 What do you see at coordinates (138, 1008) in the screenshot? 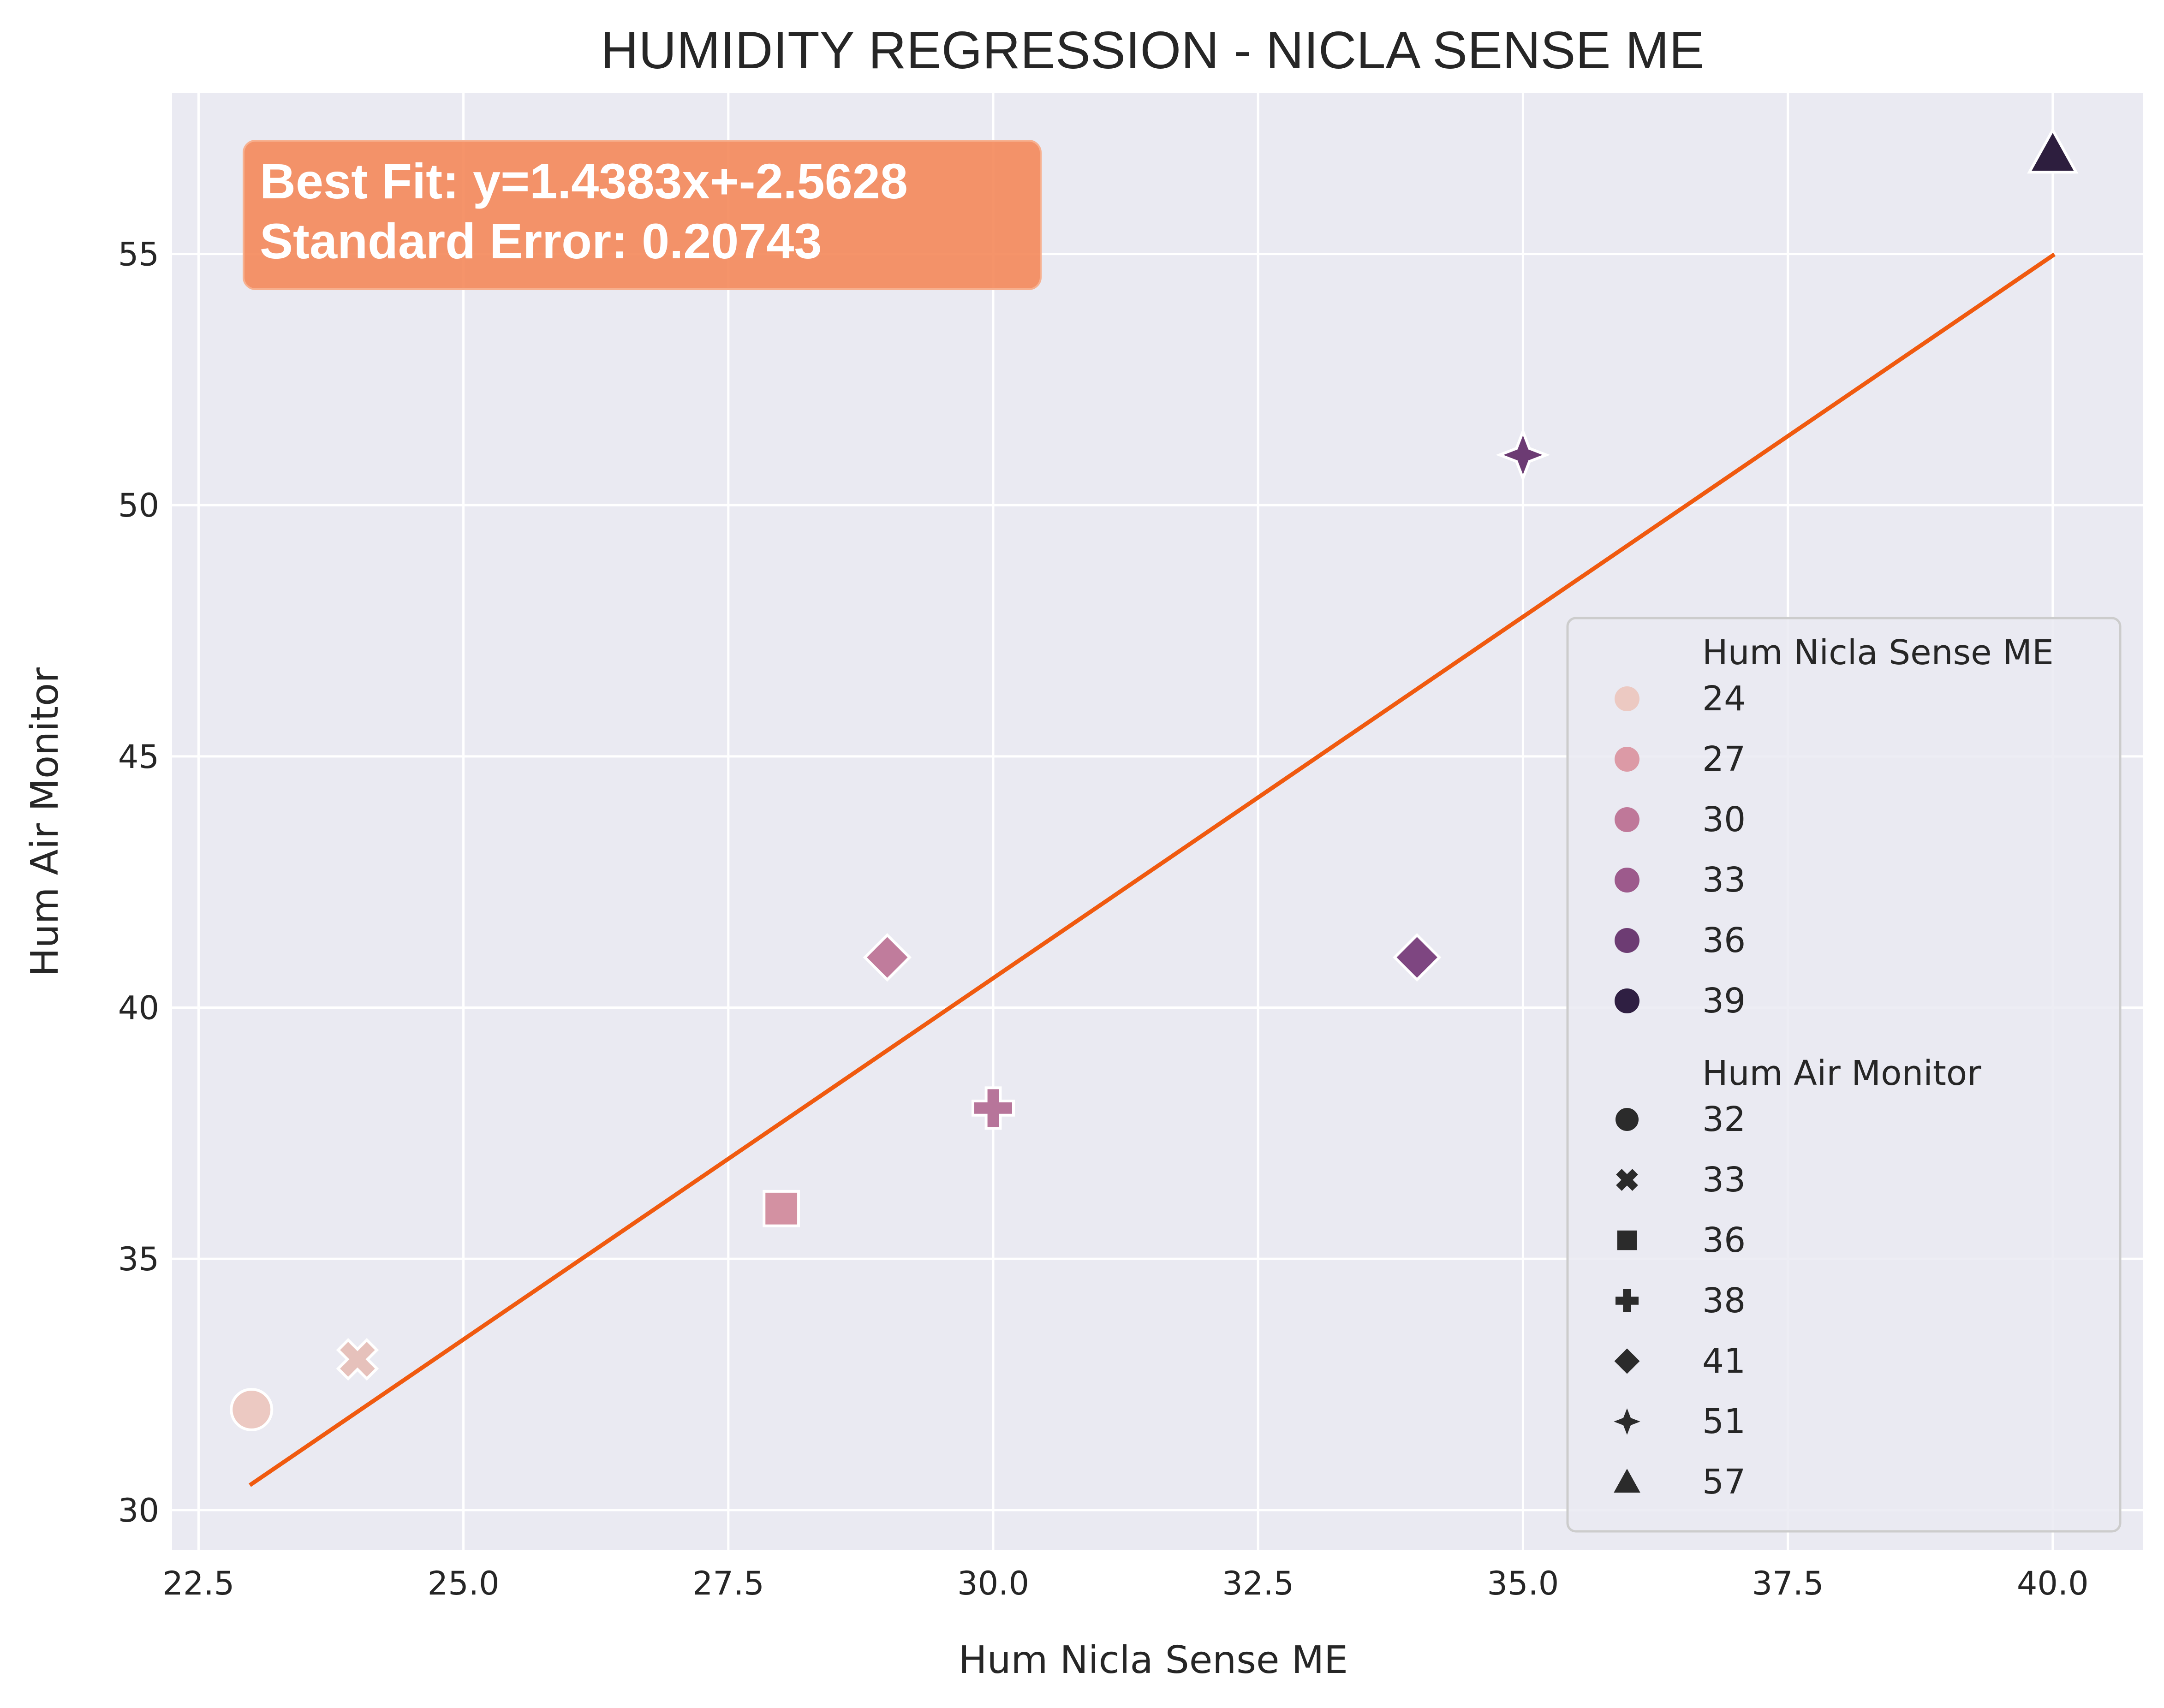
I see `y-tick-label: 40` at bounding box center [138, 1008].